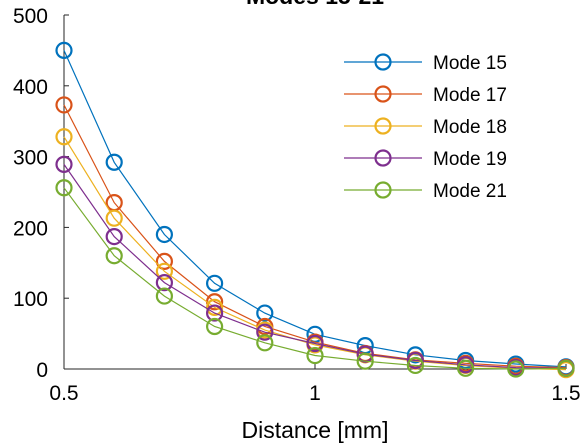  What do you see at coordinates (315, 393) in the screenshot?
I see `x-tick-label: 1` at bounding box center [315, 393].